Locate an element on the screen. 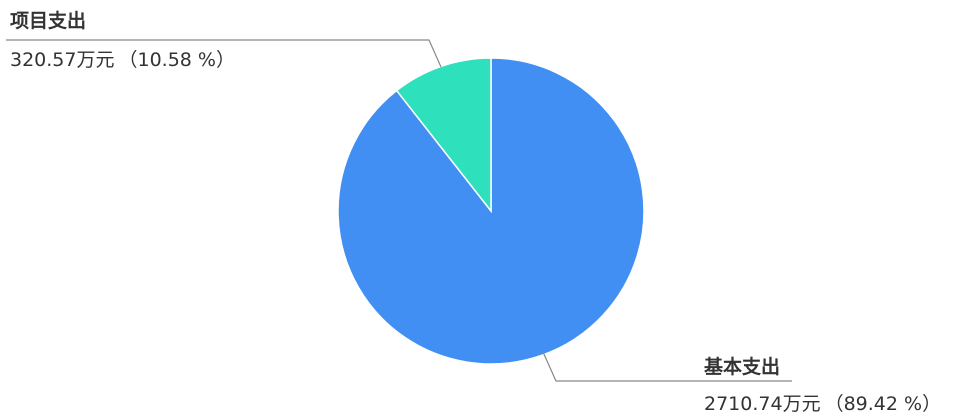 The image size is (978, 419). slice-percent-basic: （89.42 %） is located at coordinates (883, 404).